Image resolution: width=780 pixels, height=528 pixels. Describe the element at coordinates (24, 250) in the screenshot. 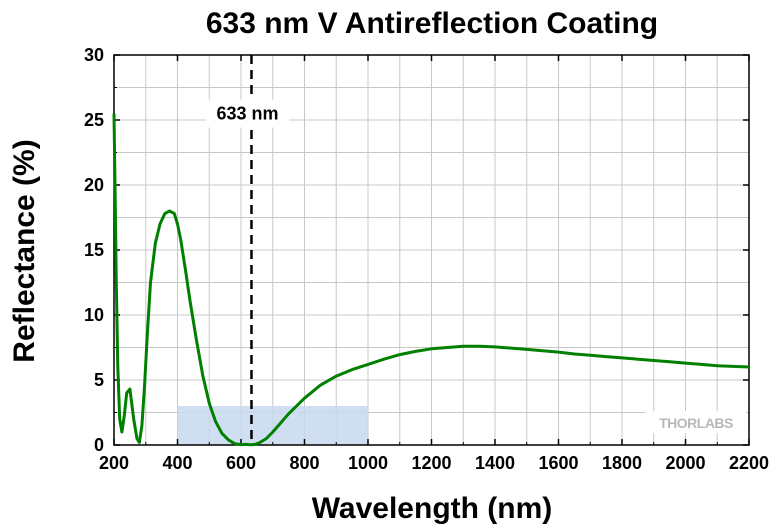

I see `y-axis-label: Reflectance (%)` at that location.